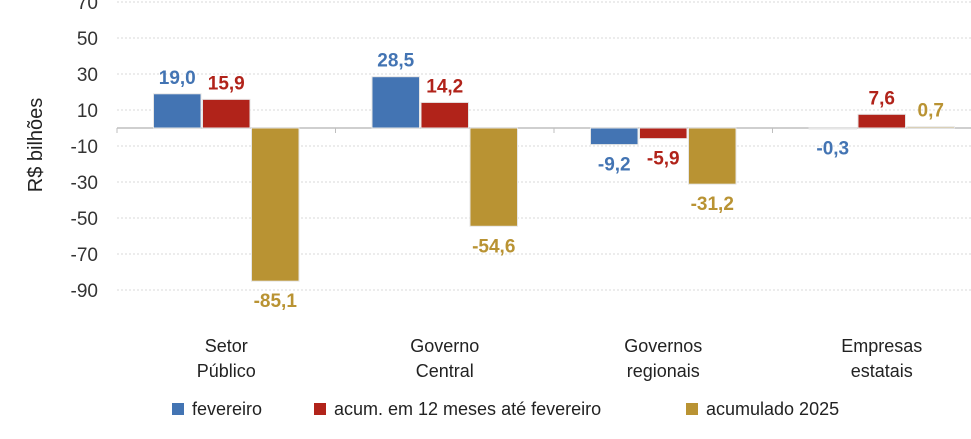 Image resolution: width=971 pixels, height=439 pixels. What do you see at coordinates (84, 183) in the screenshot?
I see `y-tick-label: -30` at bounding box center [84, 183].